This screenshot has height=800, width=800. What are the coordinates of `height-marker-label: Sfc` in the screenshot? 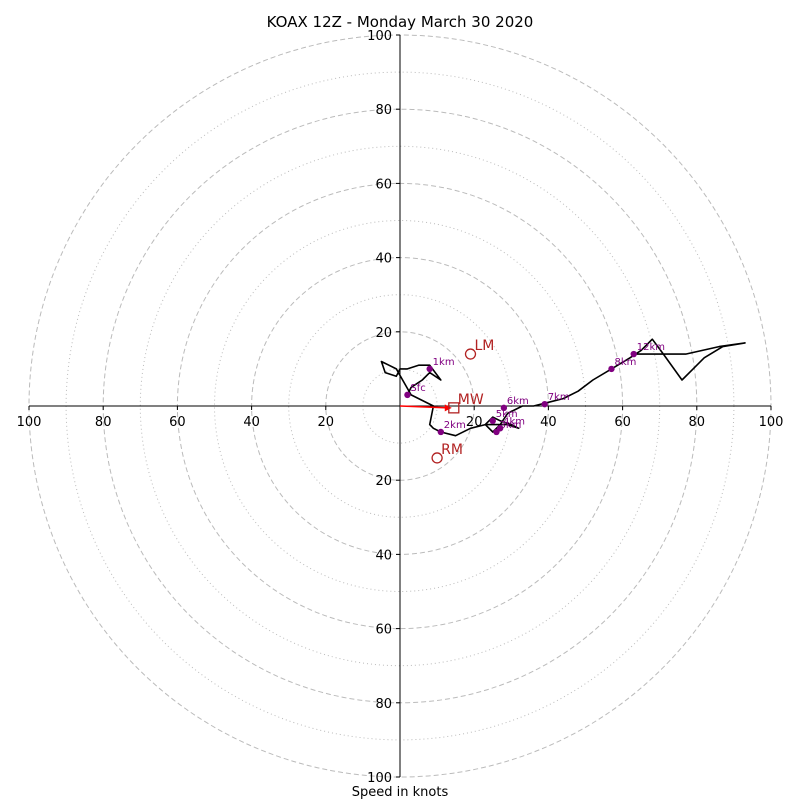 It's located at (417, 388).